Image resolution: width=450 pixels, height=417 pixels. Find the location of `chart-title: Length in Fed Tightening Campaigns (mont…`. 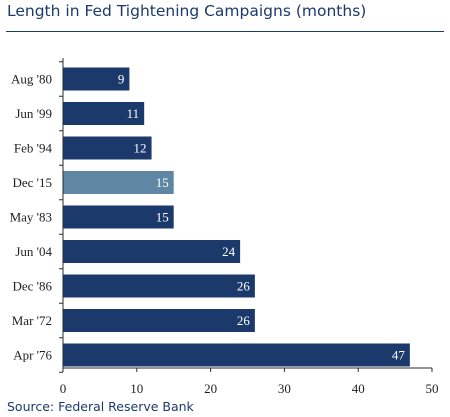

chart-title: Length in Fed Tightening Campaigns (mont… is located at coordinates (187, 11).